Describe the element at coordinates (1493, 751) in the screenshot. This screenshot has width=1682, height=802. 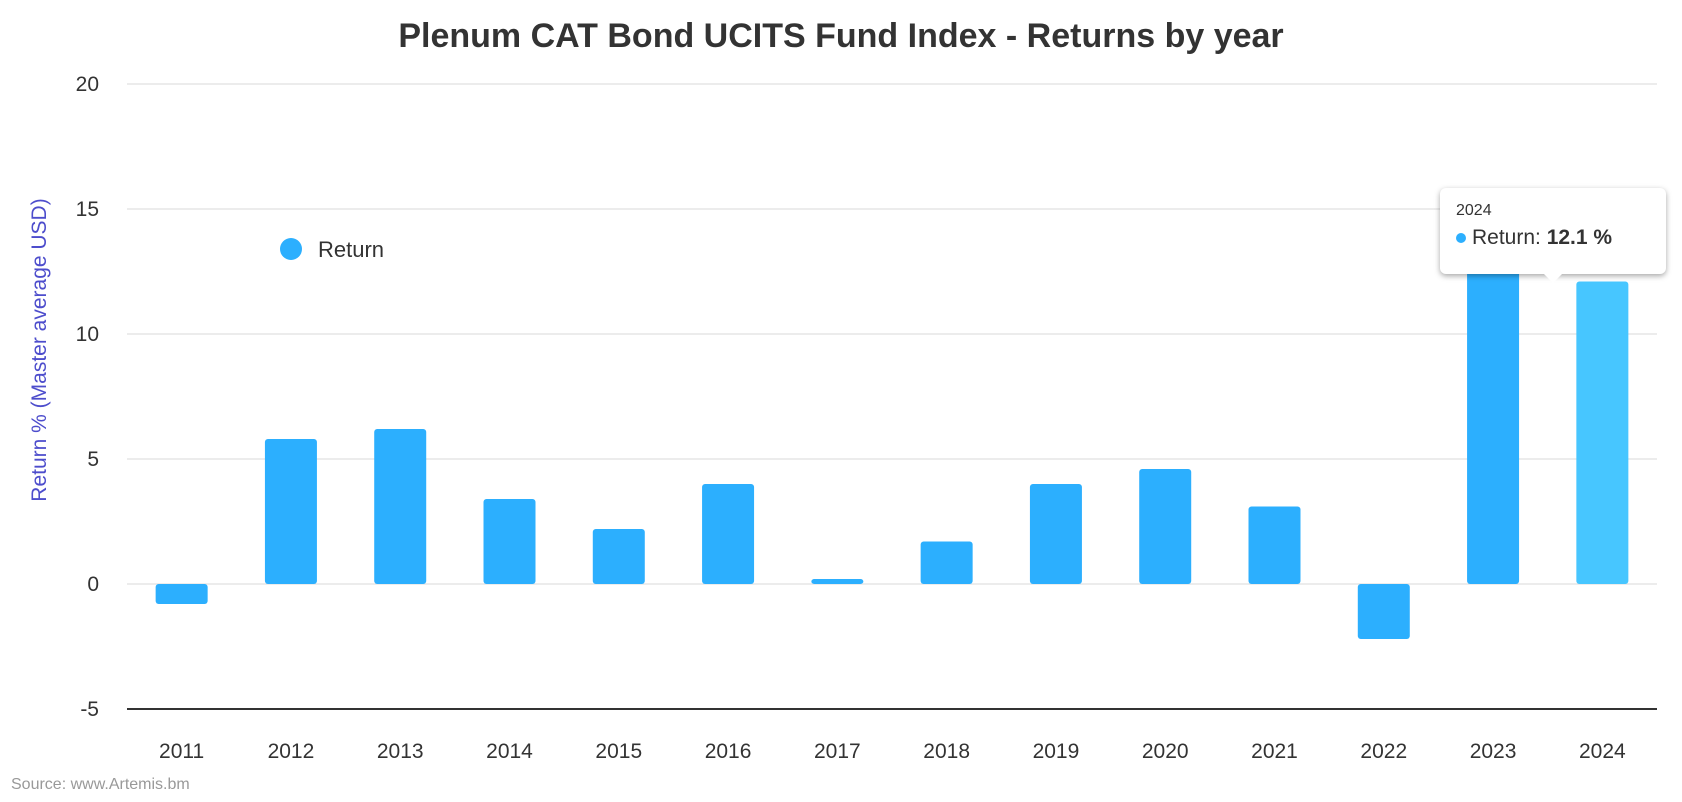
I see `x-tick-label: 2023` at that location.